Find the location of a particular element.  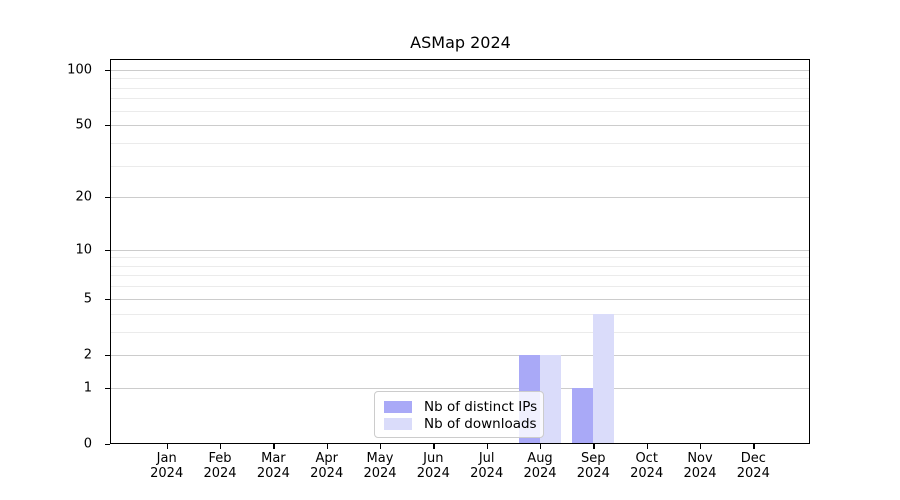

x-tick-label: Nov 2024 is located at coordinates (700, 466).